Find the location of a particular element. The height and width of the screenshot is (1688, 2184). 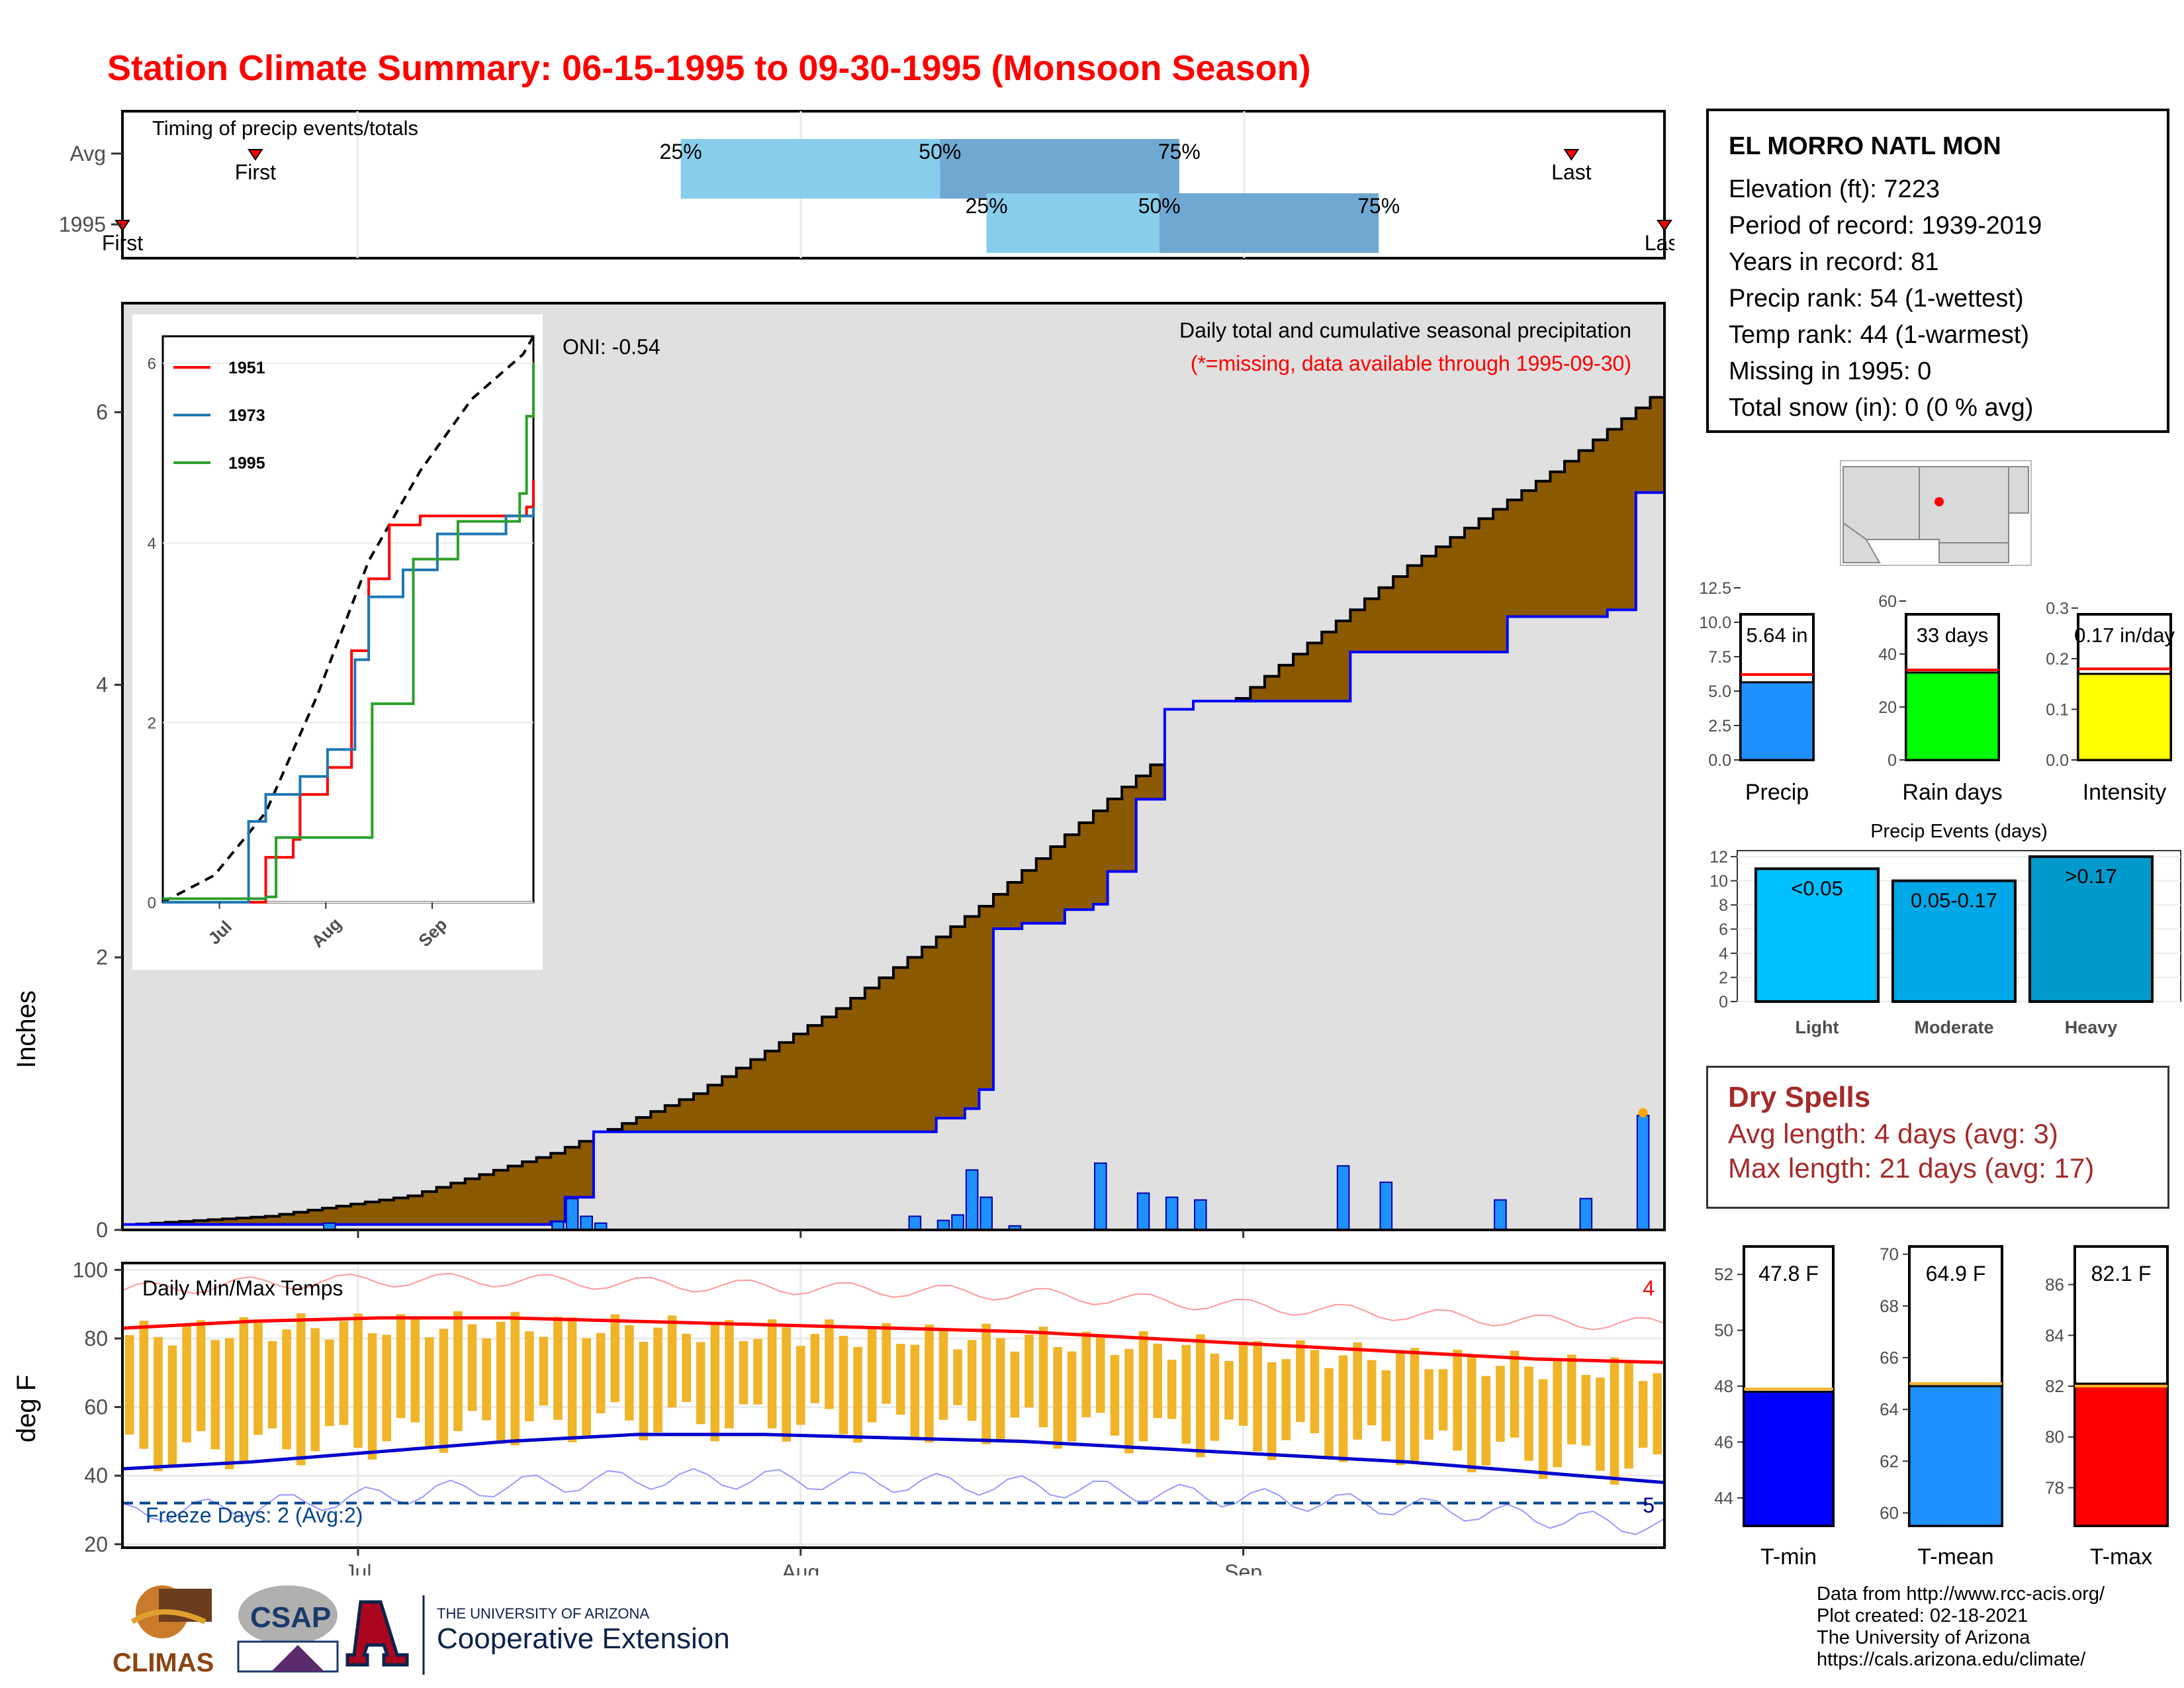

timing-first-marker is located at coordinates (255, 155).